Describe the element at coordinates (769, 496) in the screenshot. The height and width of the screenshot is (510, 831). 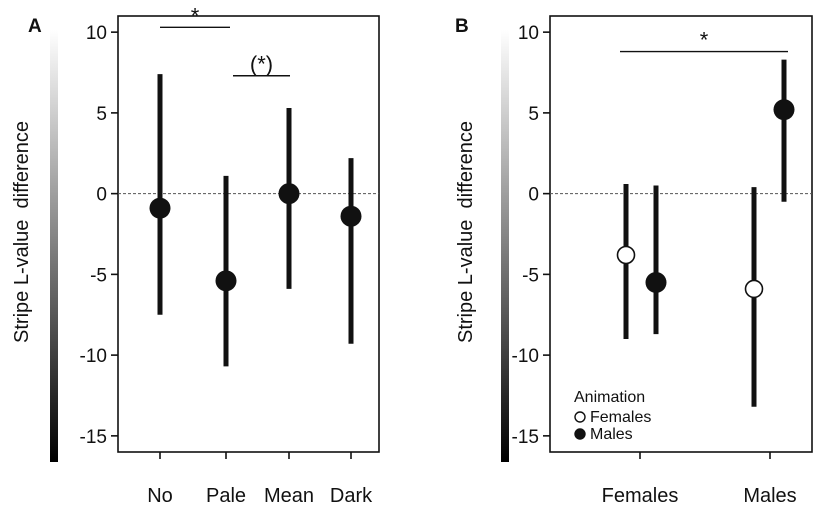
I see `x-tick-label: Males` at that location.